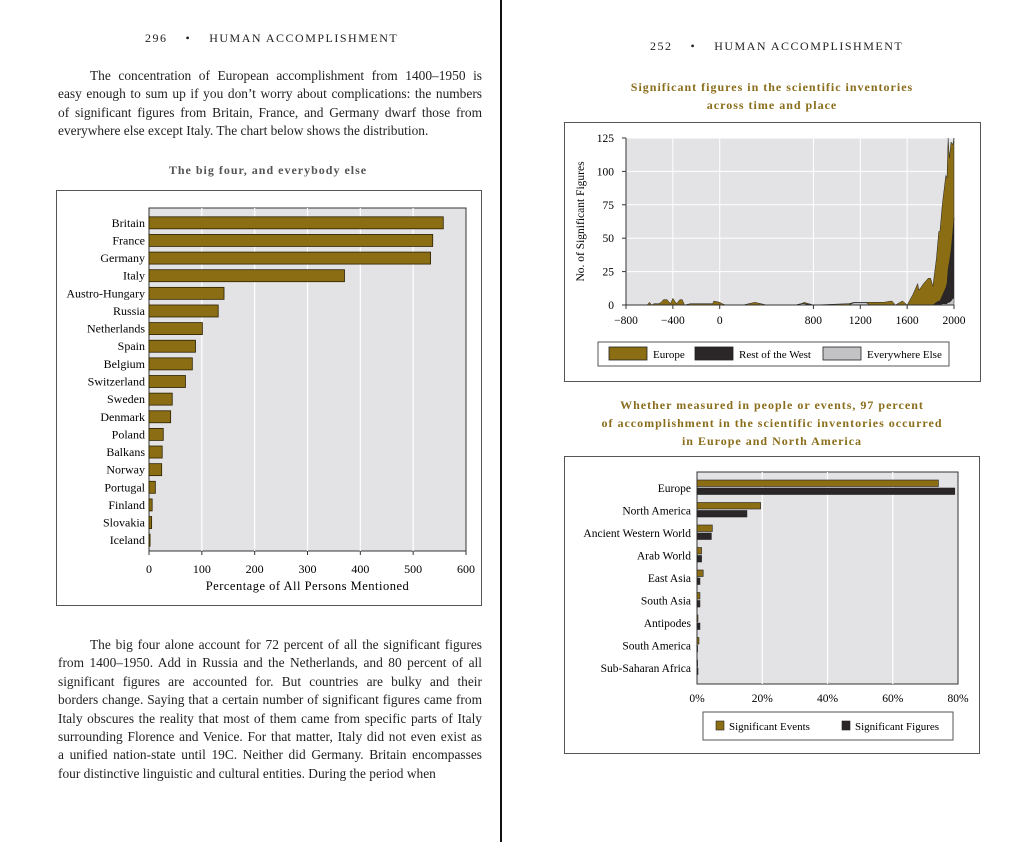  What do you see at coordinates (669, 579) in the screenshot?
I see `category-label: East Asia` at bounding box center [669, 579].